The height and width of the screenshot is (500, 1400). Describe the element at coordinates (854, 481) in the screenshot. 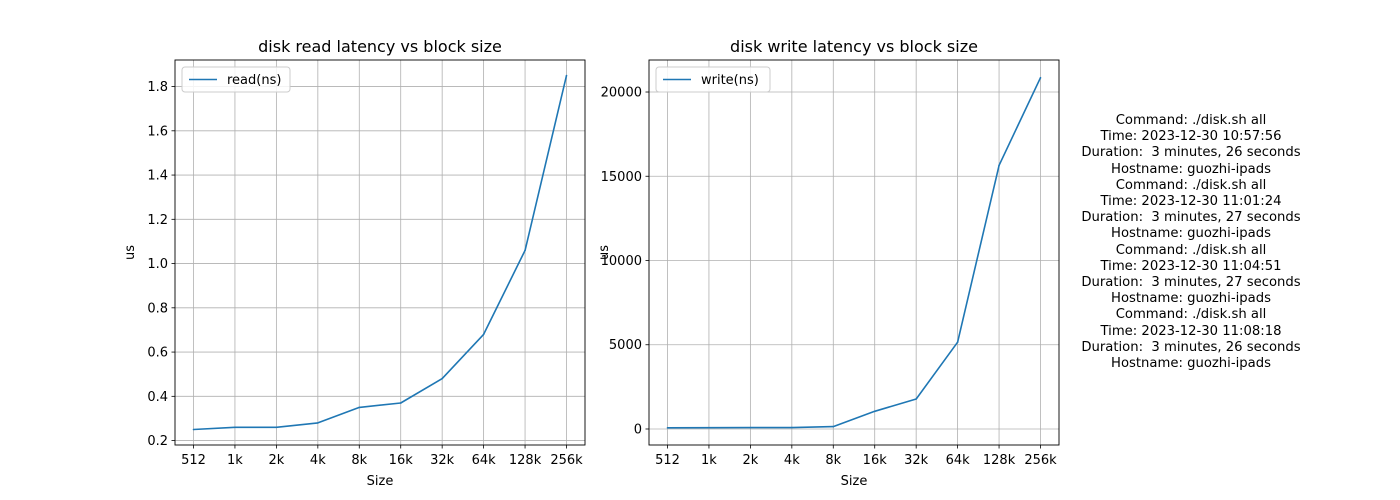

I see `write-x-axis-label: Size` at that location.